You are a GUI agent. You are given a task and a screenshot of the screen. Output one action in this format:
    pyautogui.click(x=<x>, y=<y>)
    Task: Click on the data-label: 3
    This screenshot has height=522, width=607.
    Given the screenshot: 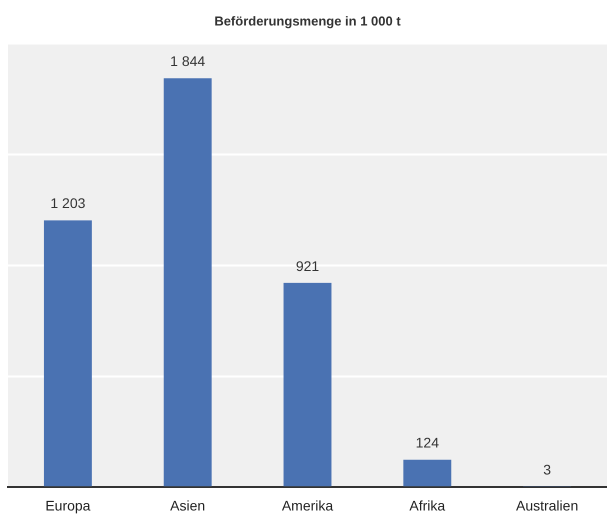 What is the action you would take?
    pyautogui.click(x=547, y=469)
    